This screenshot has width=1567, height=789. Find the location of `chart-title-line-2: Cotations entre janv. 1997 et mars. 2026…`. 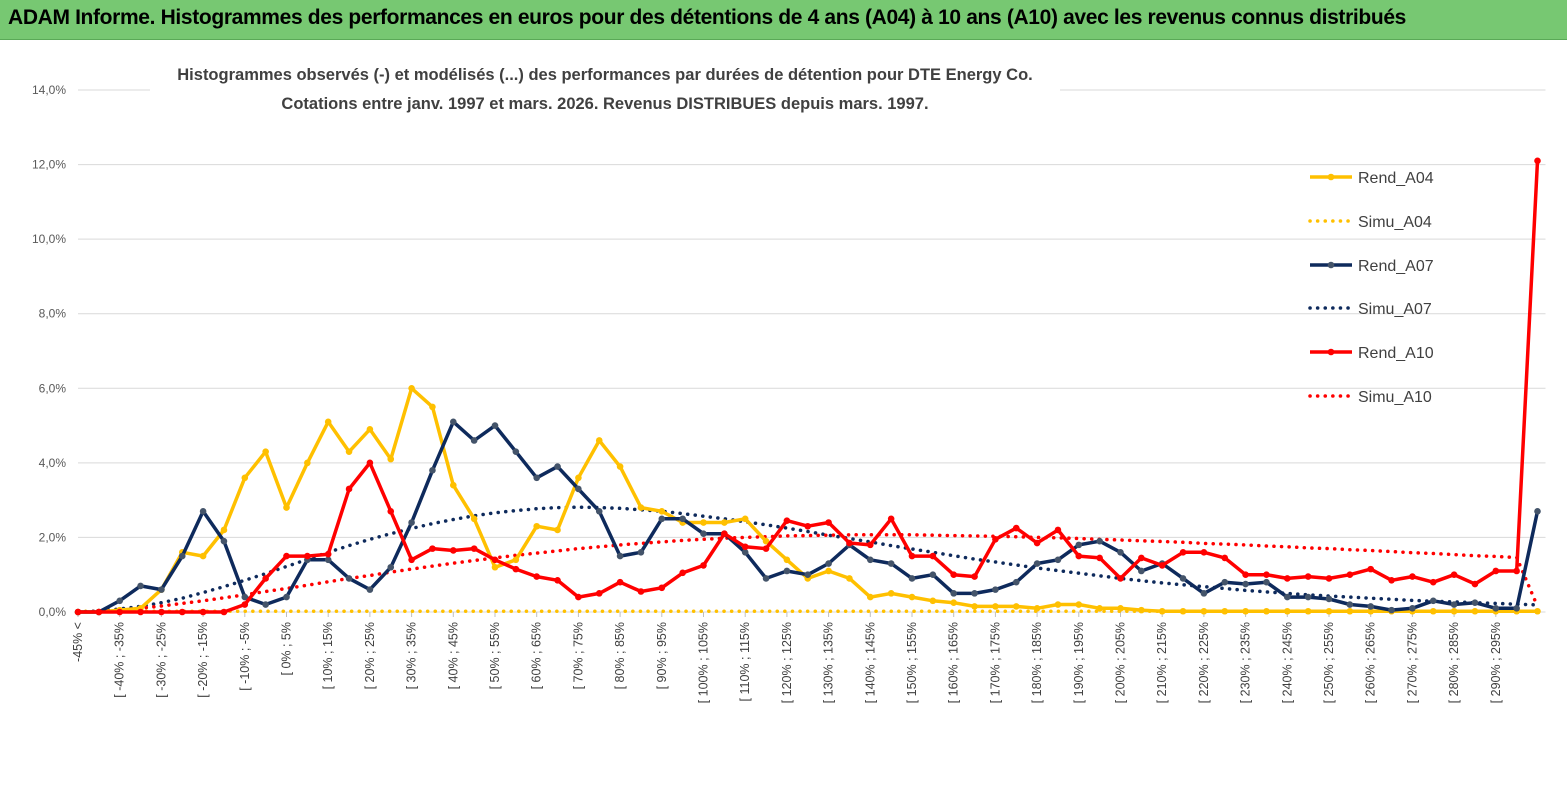

chart-title-line-2: Cotations entre janv. 1997 et mars. 2026… is located at coordinates (604, 104).